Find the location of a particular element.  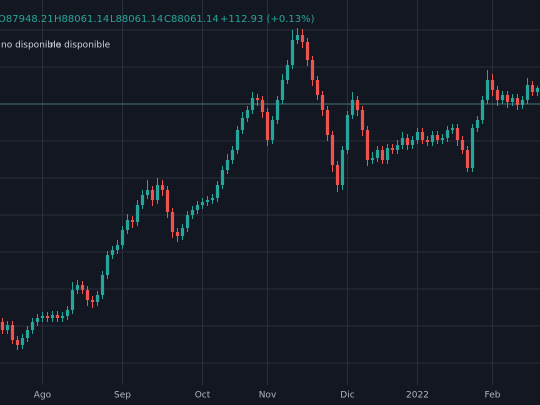

x-tick-label: 2022 is located at coordinates (417, 396).